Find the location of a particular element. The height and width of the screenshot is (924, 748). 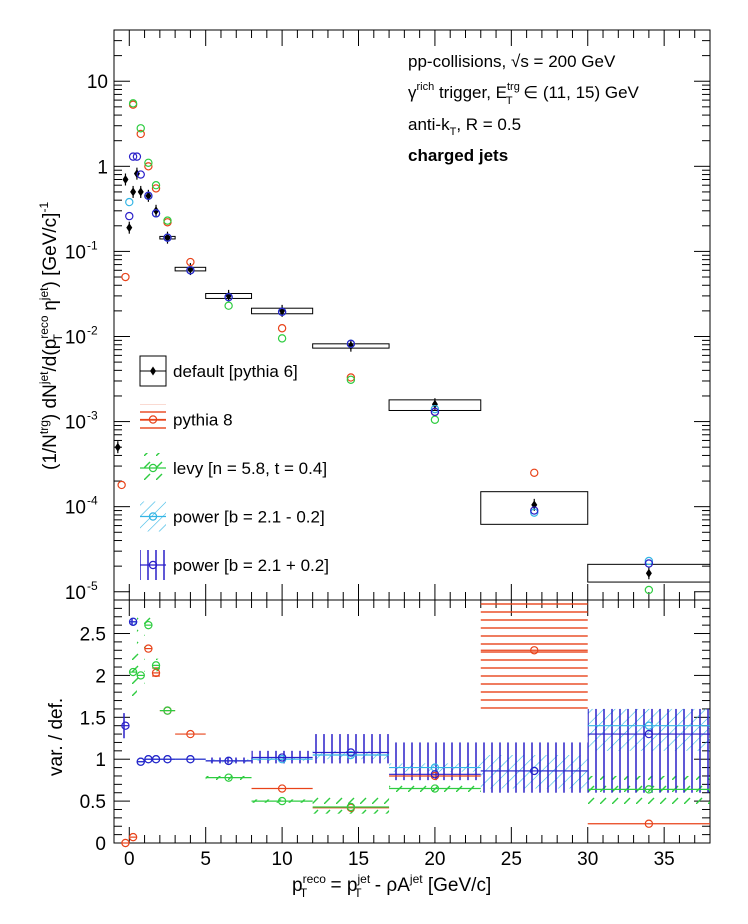

annotation-trigger: γrich trigger, Etrg T ∈ (11, 15) GeV is located at coordinates (524, 94).